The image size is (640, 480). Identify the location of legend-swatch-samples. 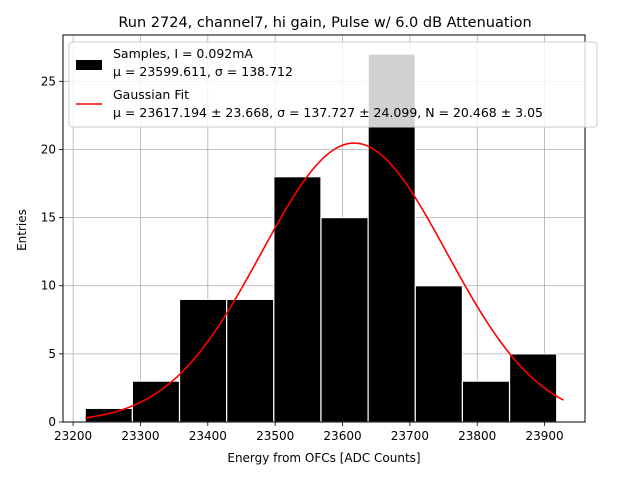
(89, 65).